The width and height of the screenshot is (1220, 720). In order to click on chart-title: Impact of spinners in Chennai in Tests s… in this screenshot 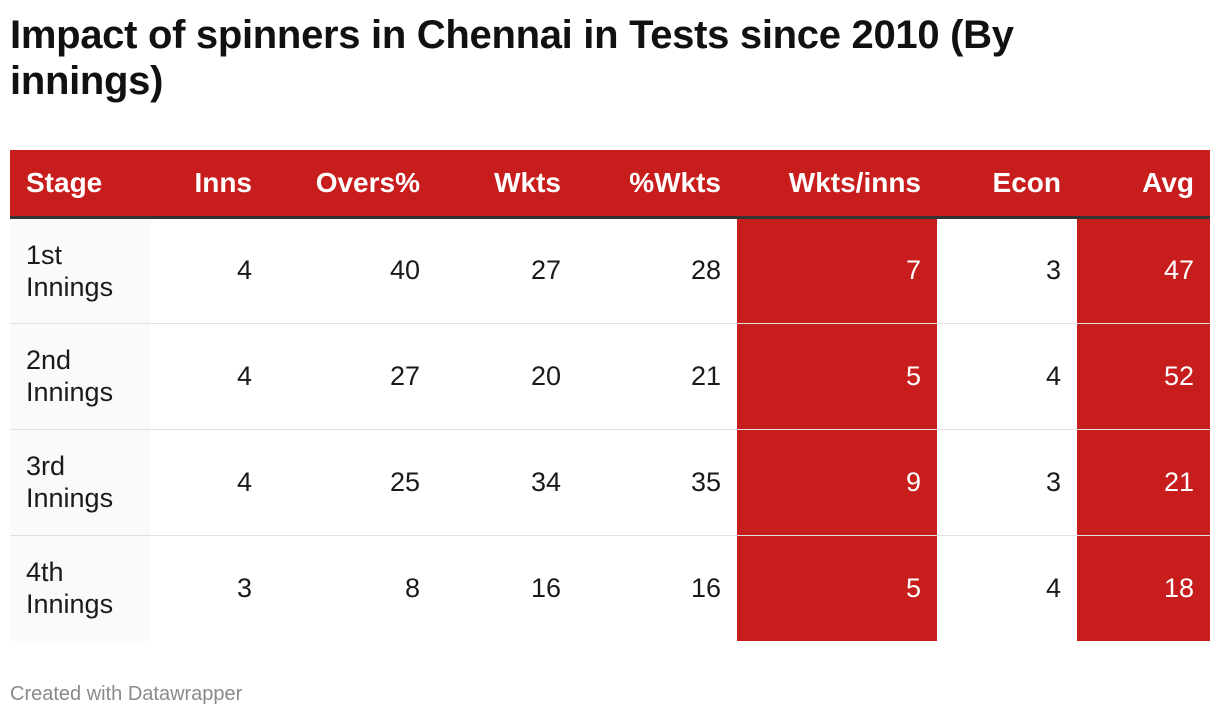, I will do `click(512, 58)`.